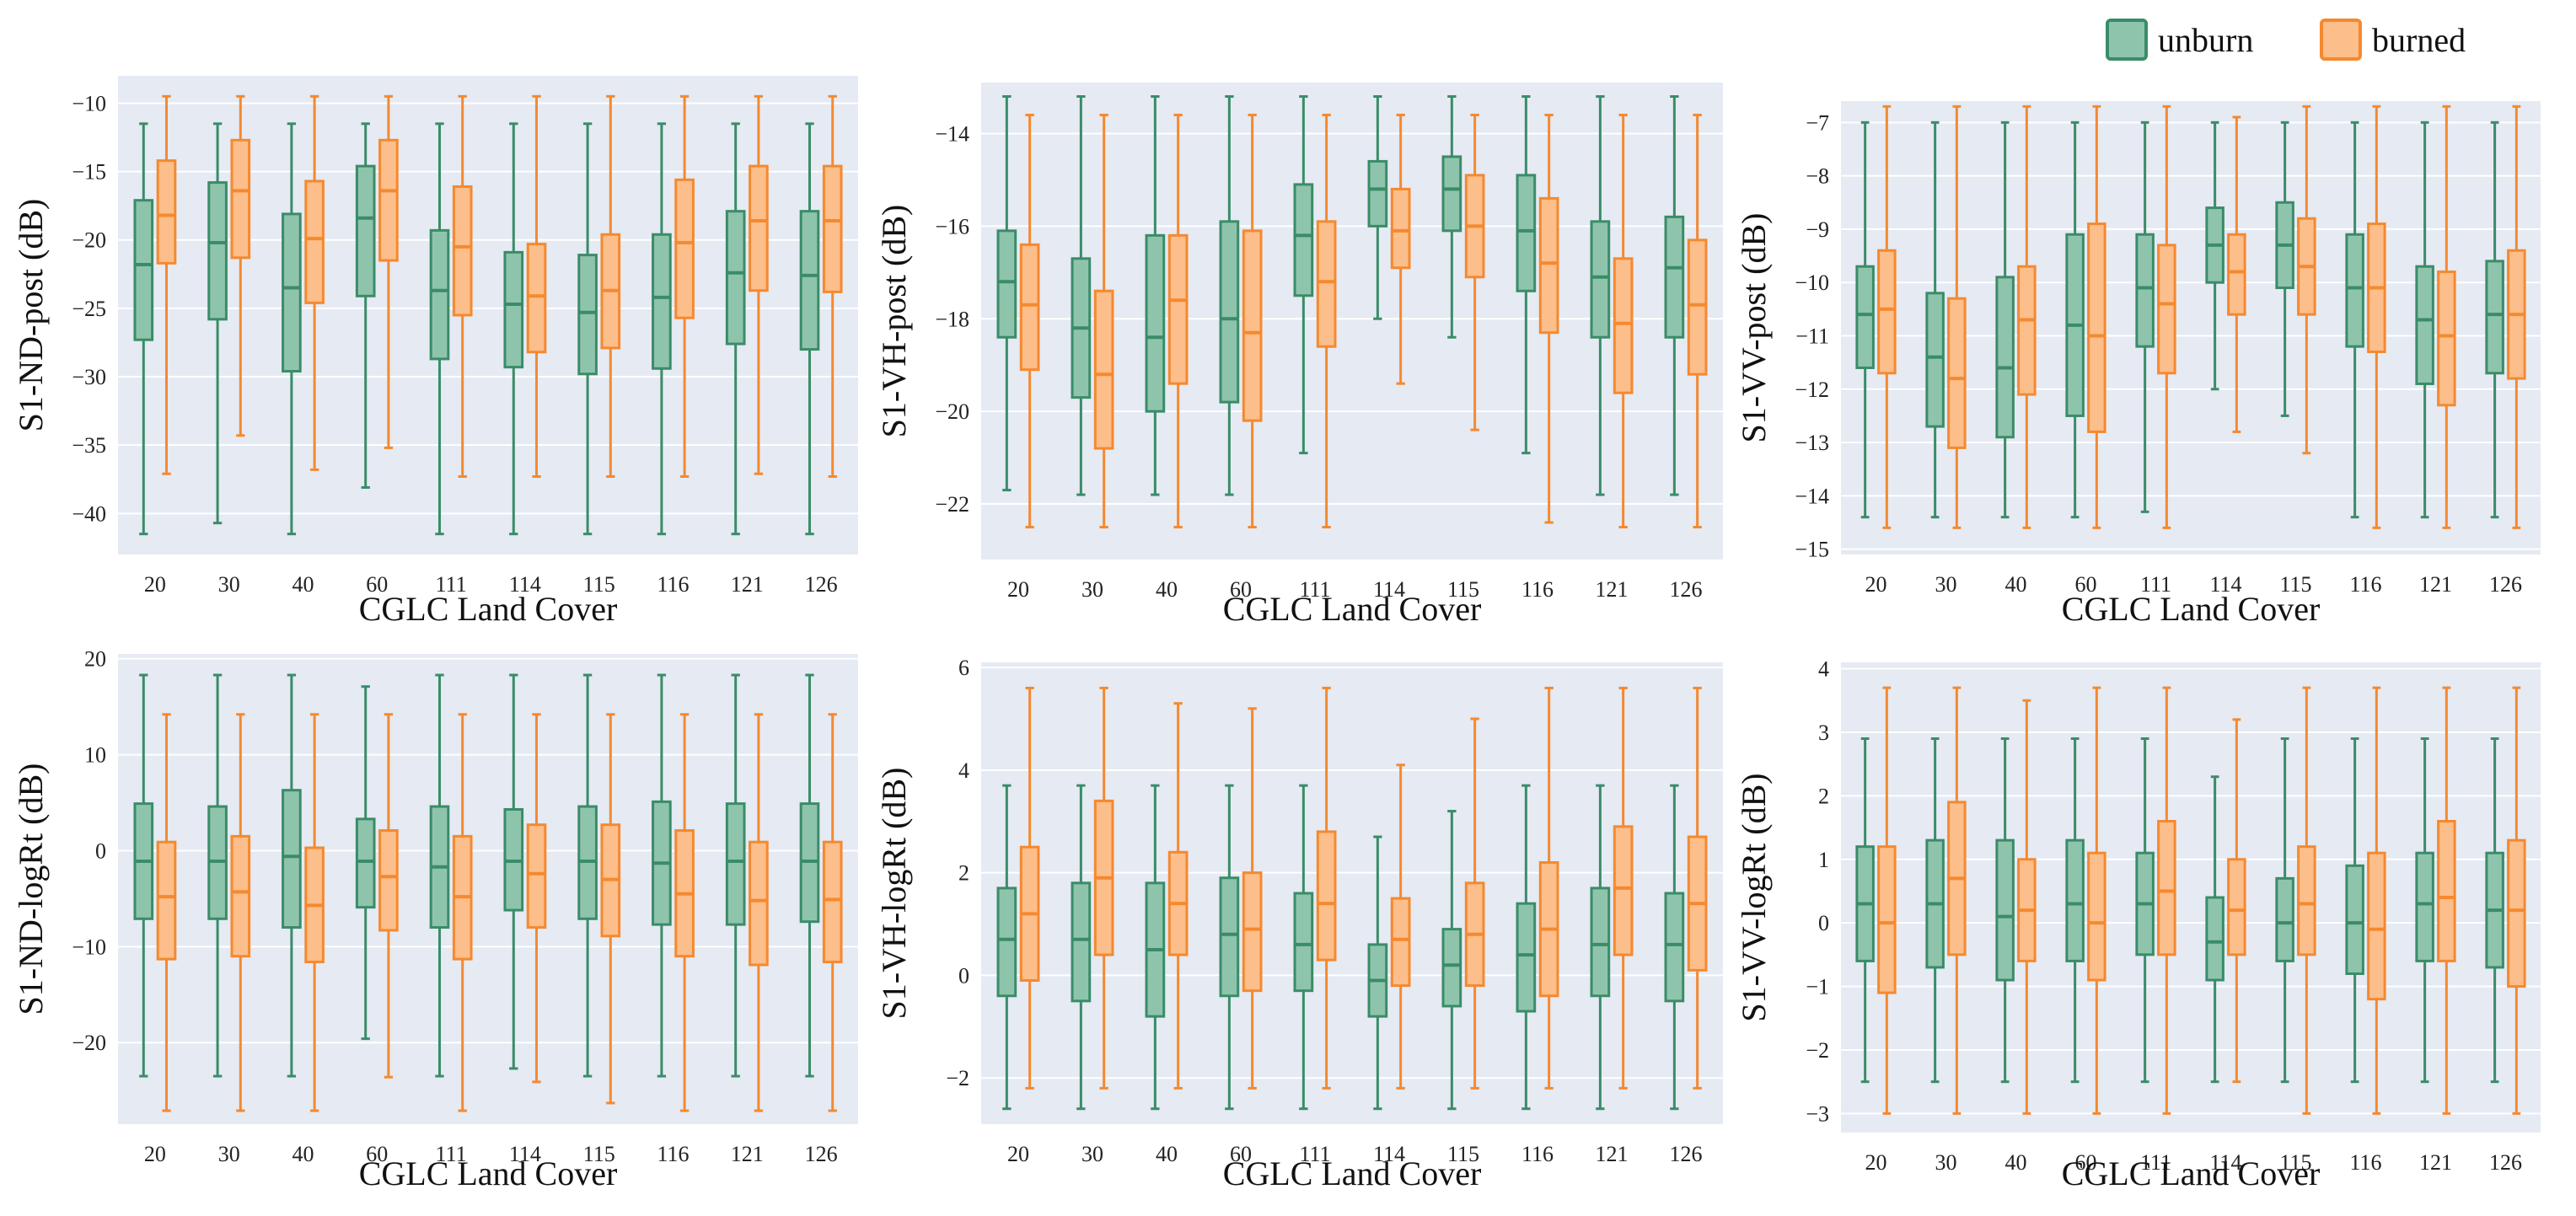 The height and width of the screenshot is (1216, 2576). I want to click on y-axis-title: S1-ND-post (dB), so click(31, 315).